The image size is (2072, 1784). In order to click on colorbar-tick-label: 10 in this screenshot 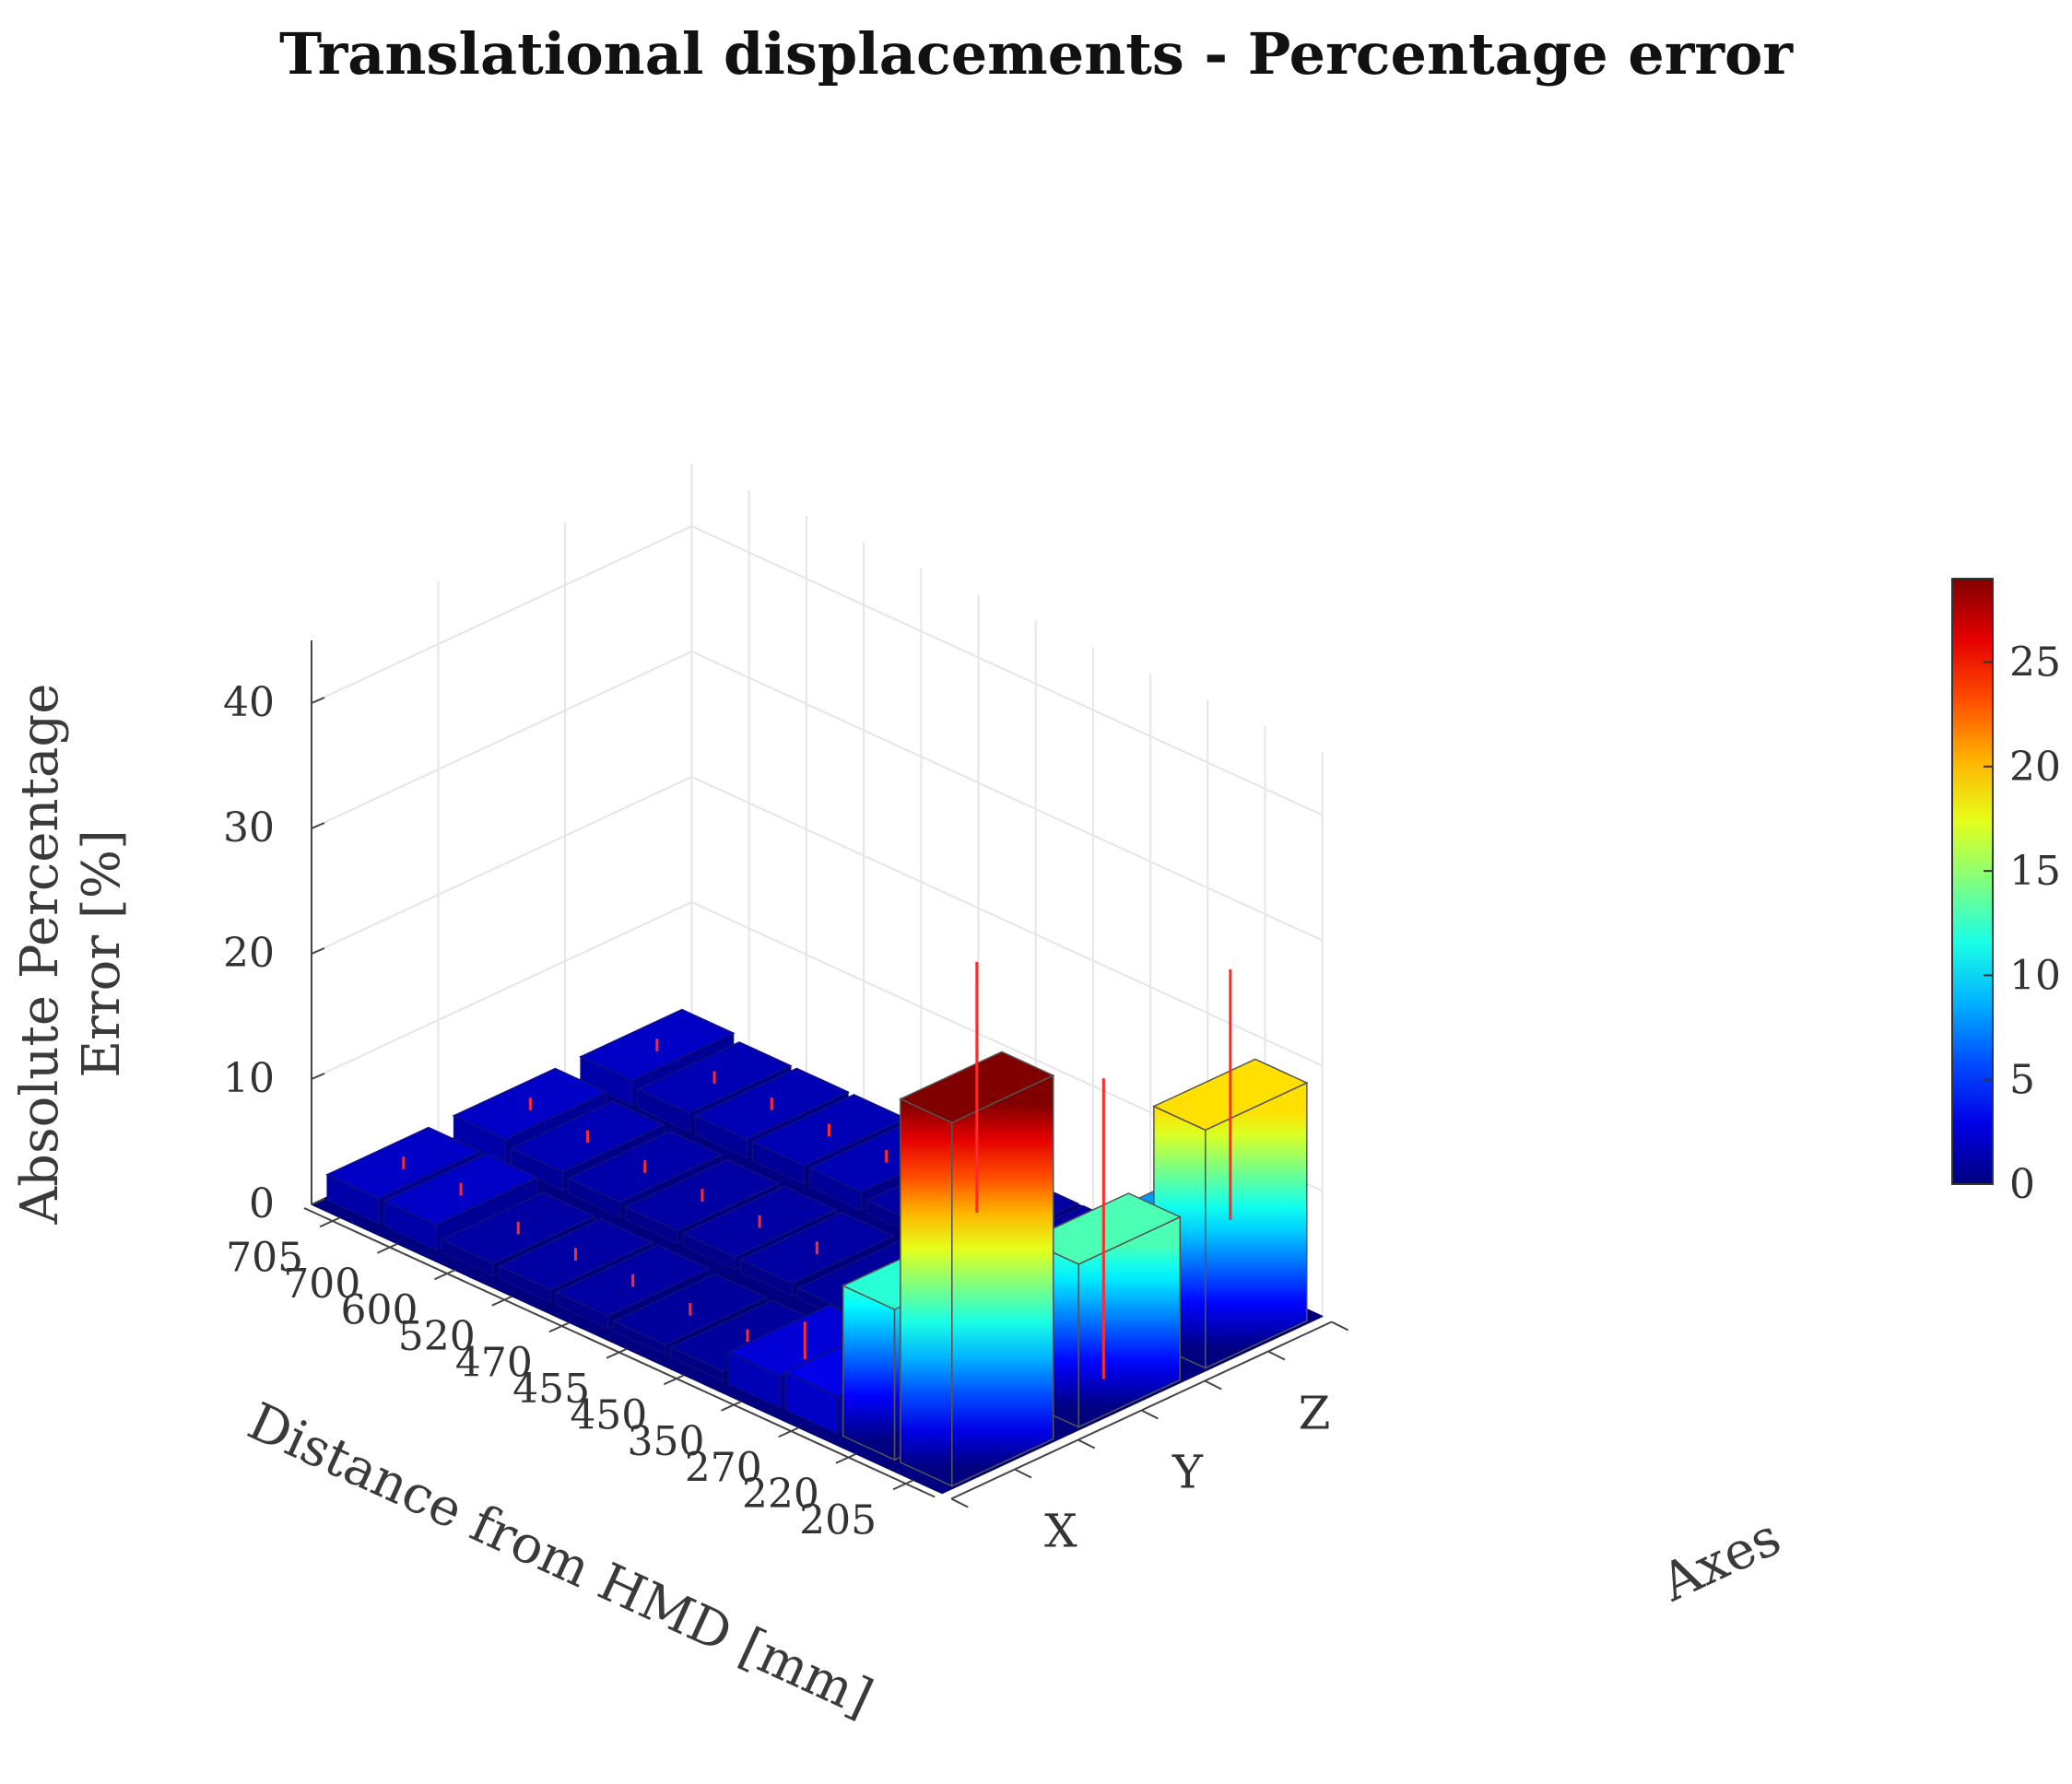, I will do `click(2035, 976)`.